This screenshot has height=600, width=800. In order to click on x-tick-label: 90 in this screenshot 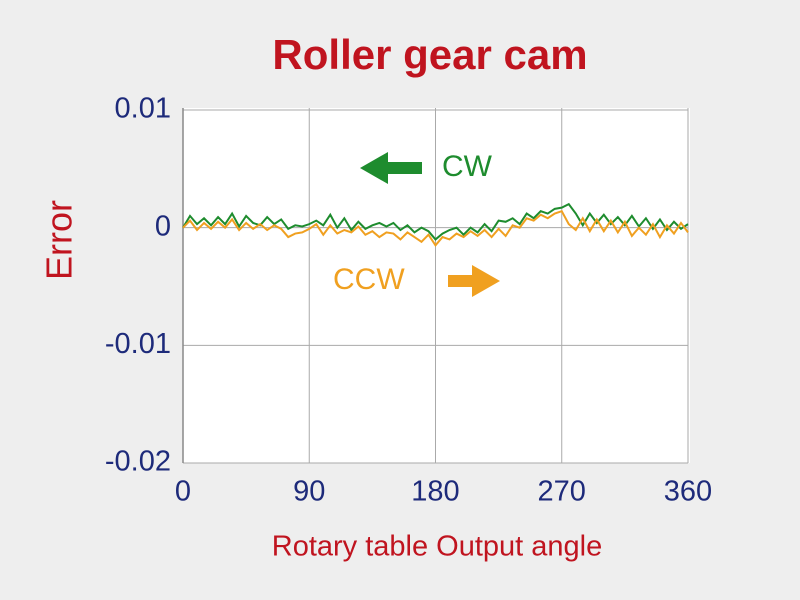, I will do `click(309, 492)`.